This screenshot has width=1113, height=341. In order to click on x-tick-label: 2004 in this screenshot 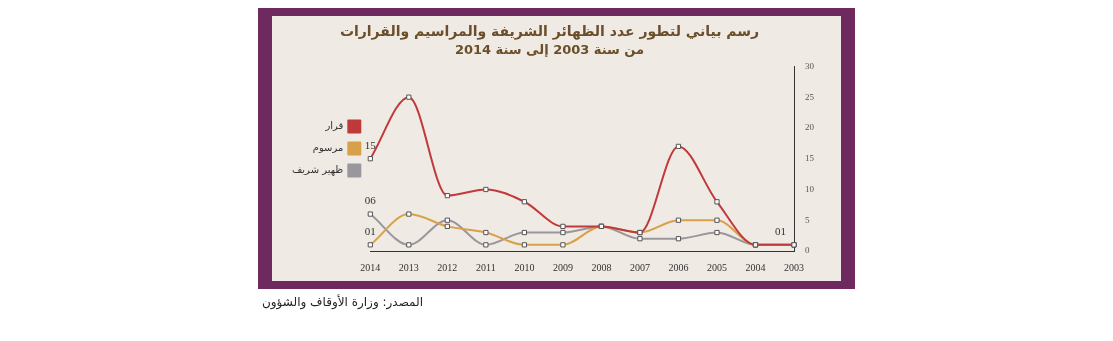, I will do `click(755, 267)`.